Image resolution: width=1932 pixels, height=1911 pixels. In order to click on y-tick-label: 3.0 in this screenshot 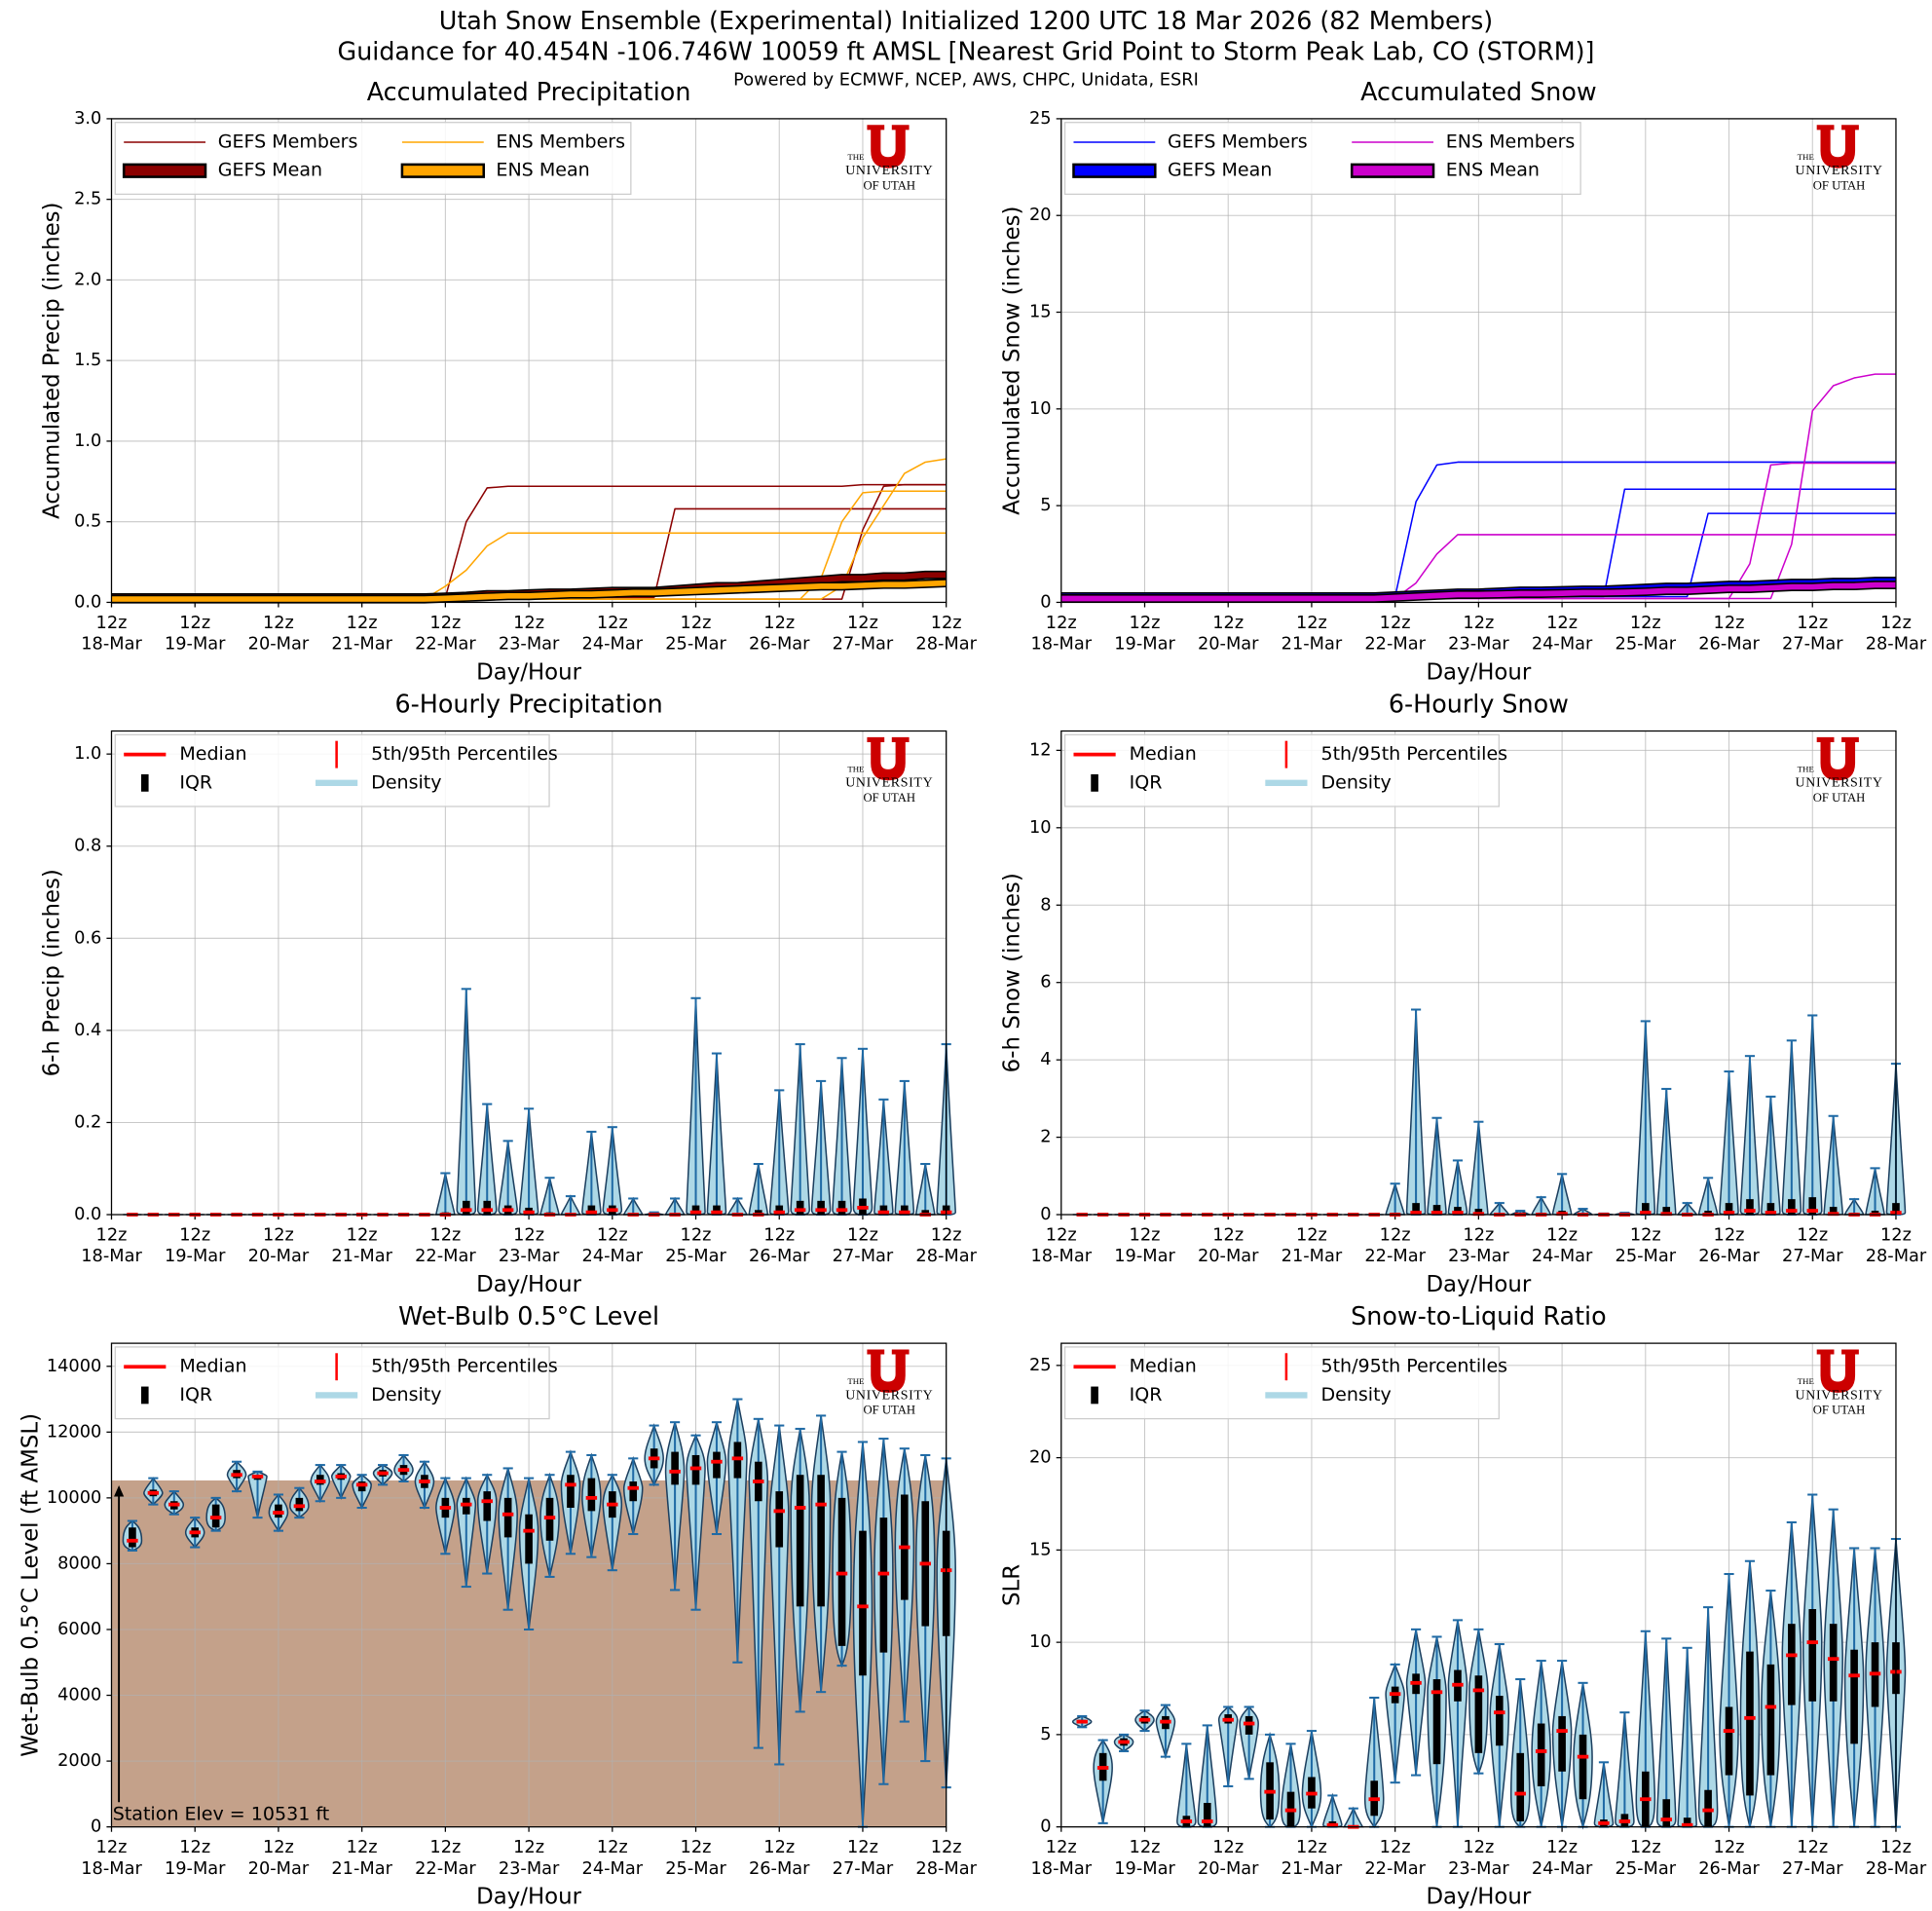, I will do `click(87, 119)`.